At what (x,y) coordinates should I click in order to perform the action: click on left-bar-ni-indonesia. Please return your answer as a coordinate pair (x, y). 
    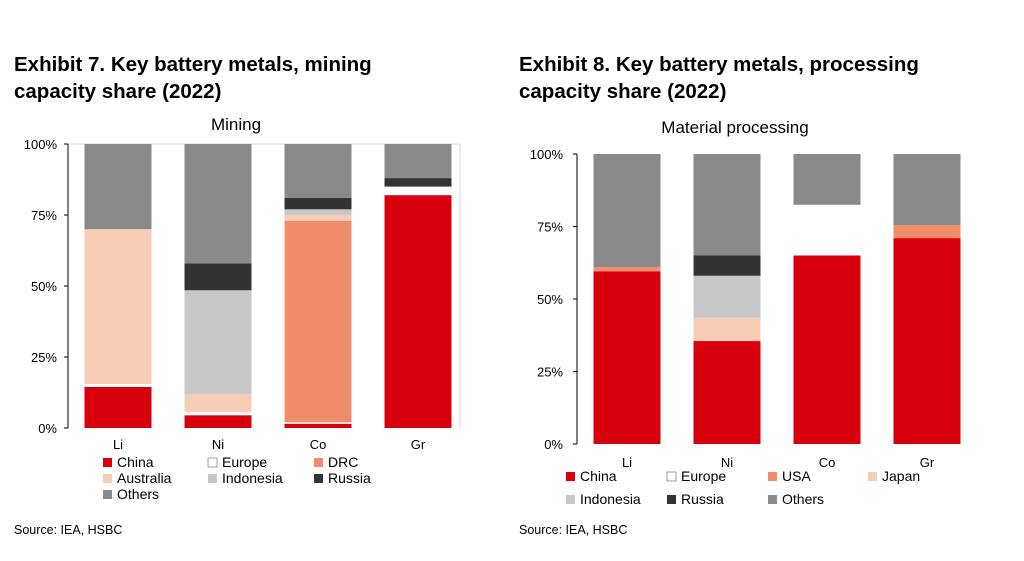
    Looking at the image, I should click on (218, 342).